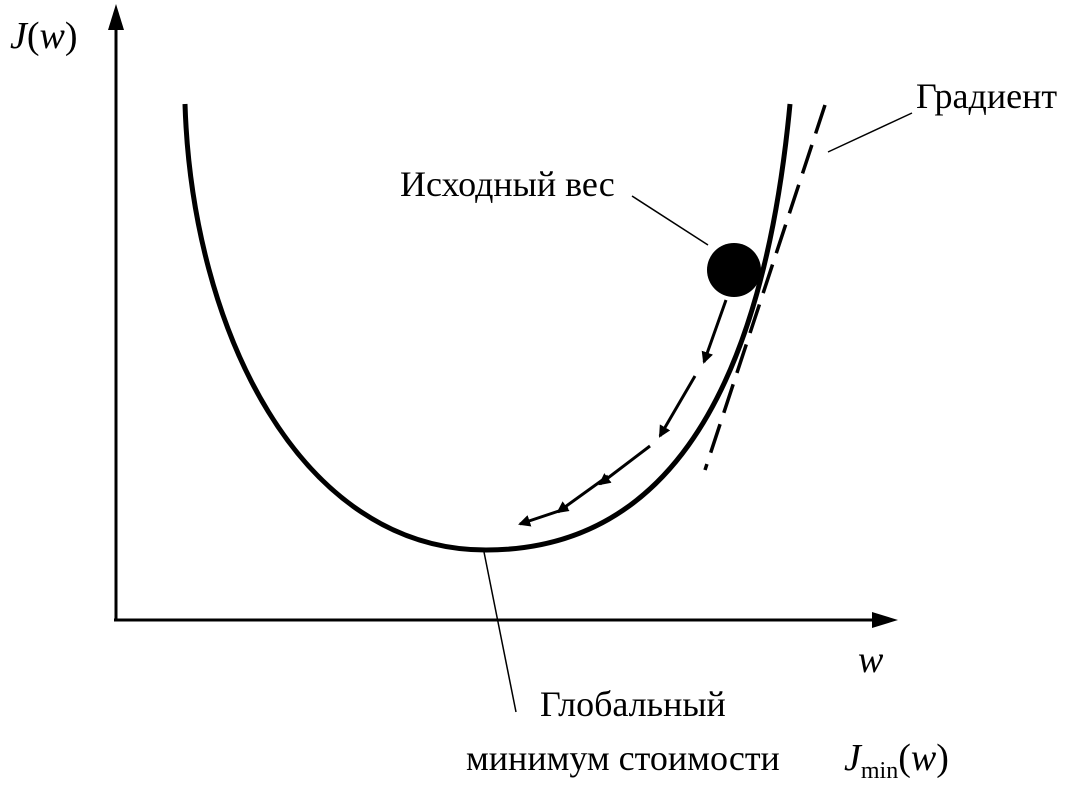 This screenshot has width=1084, height=788. What do you see at coordinates (734, 270) in the screenshot?
I see `initial-weight-ball` at bounding box center [734, 270].